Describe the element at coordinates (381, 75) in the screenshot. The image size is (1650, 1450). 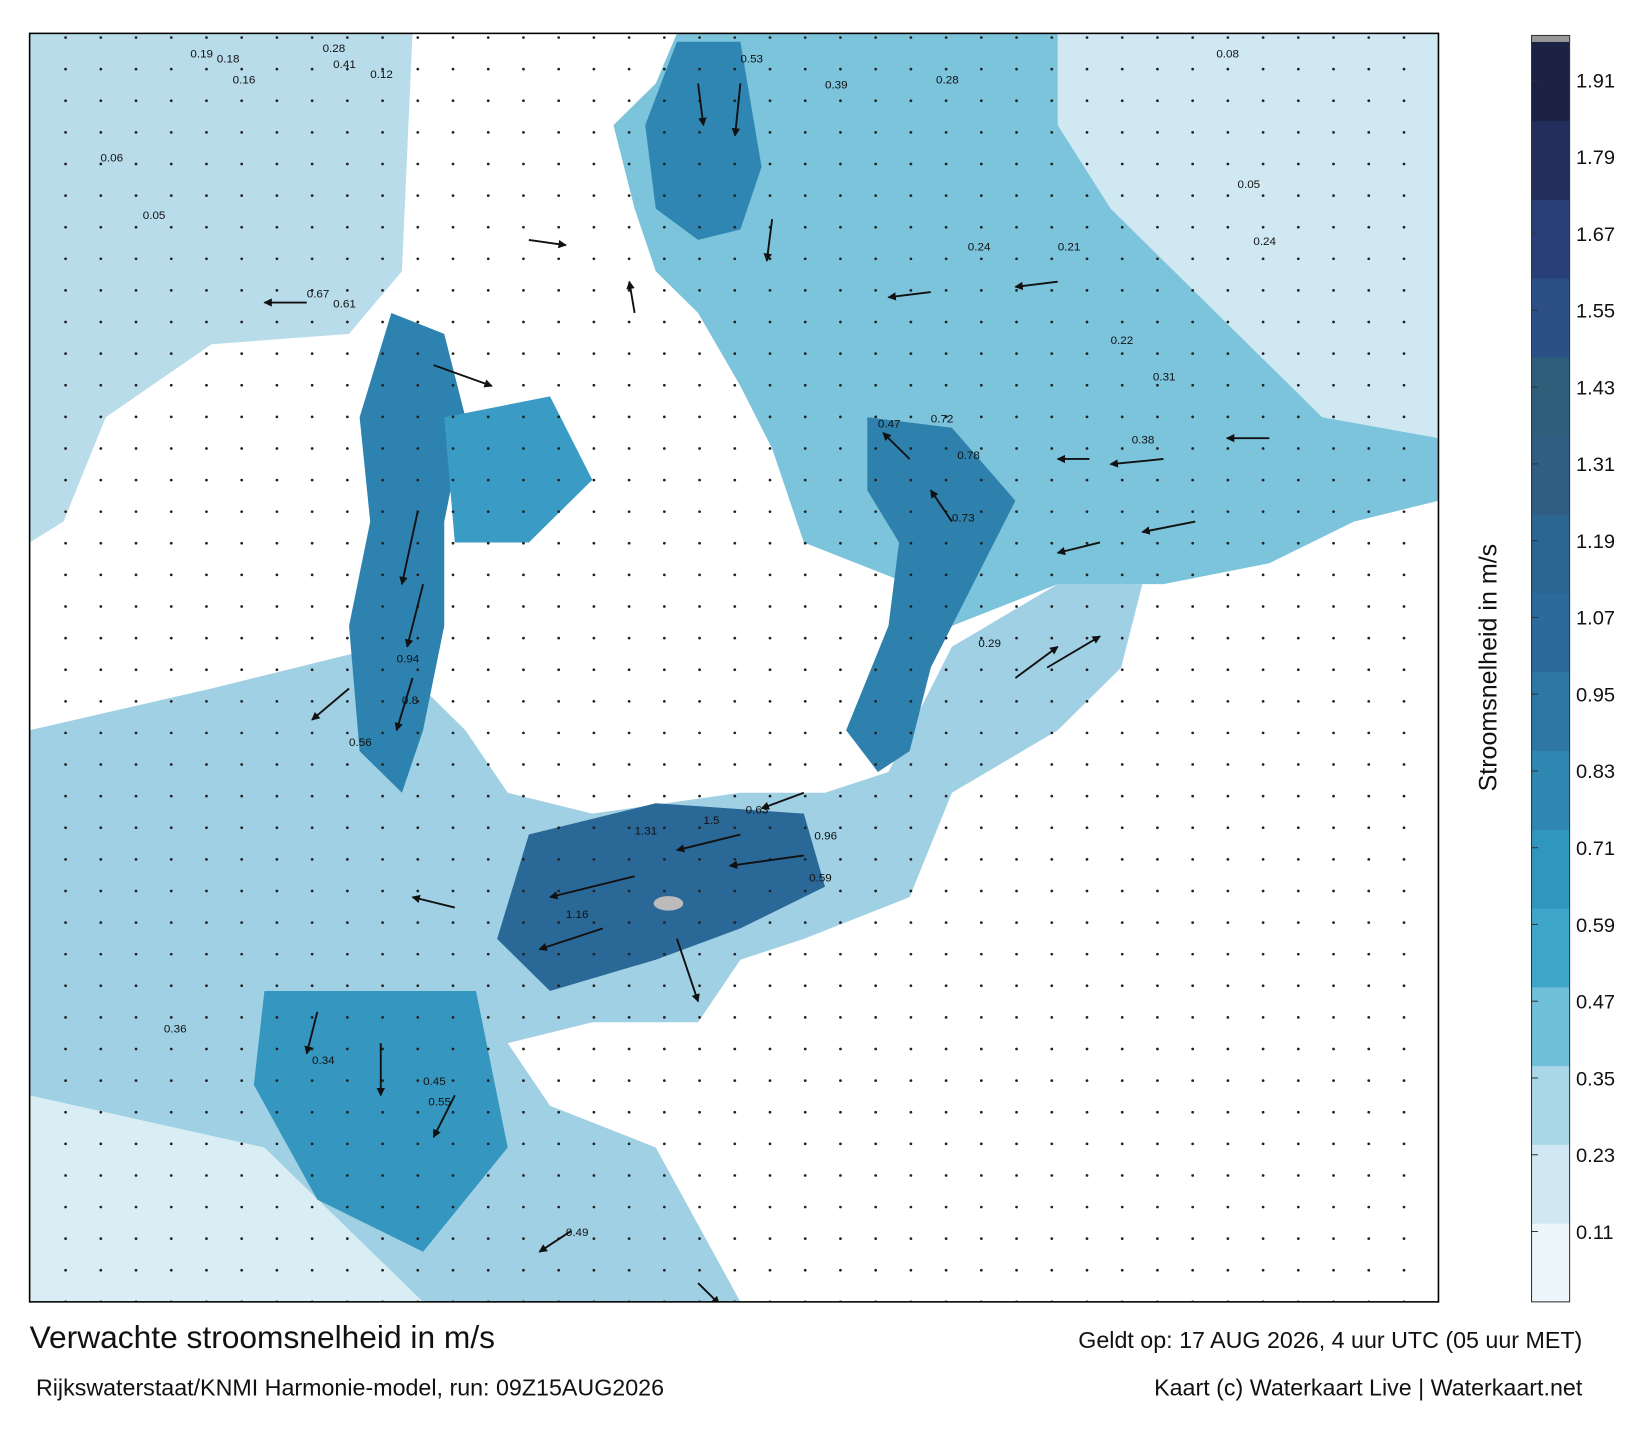
I see `value-label: 0.12` at that location.